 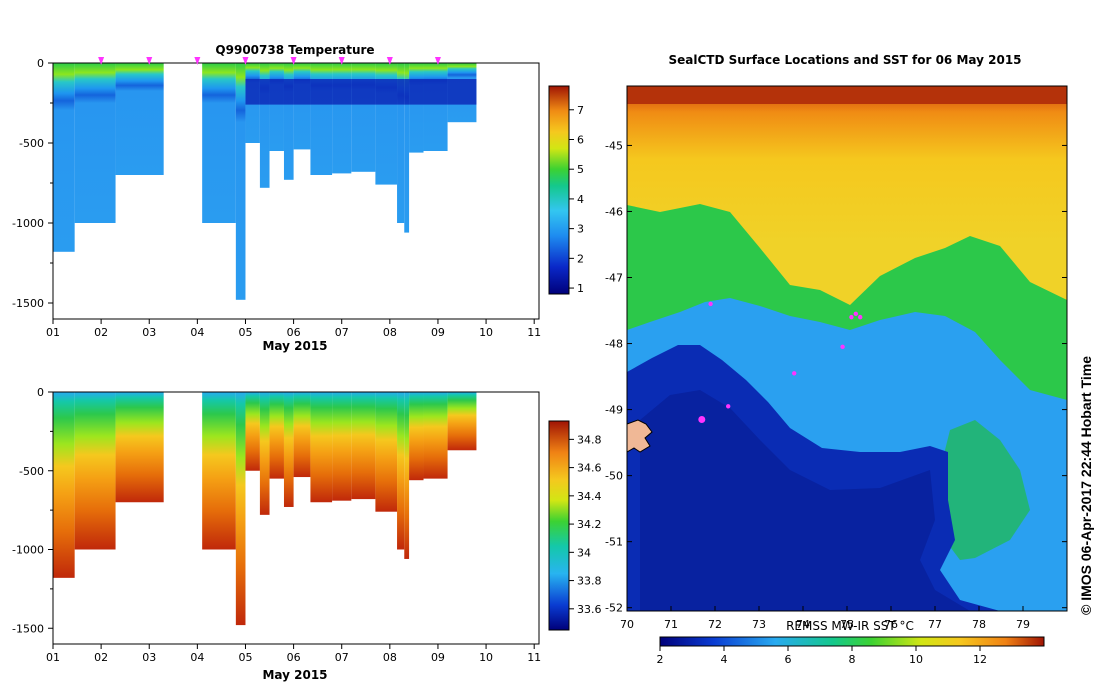 What do you see at coordinates (614, 211) in the screenshot?
I see `map-y-tick-label: -46` at bounding box center [614, 211].